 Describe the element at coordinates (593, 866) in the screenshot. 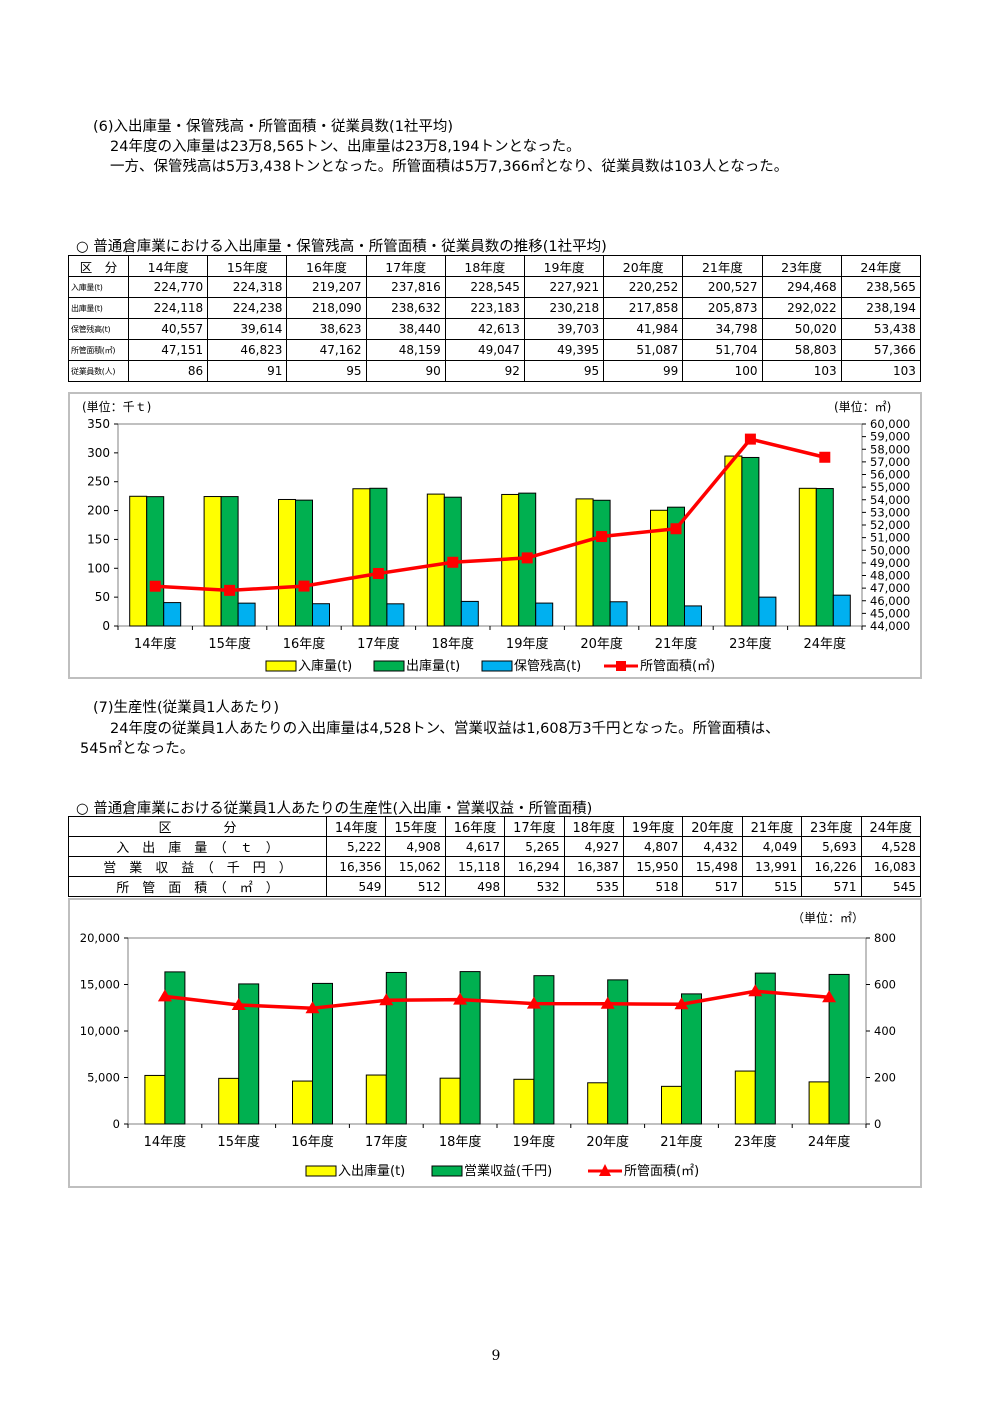

I see `table-cell: 16,387` at that location.